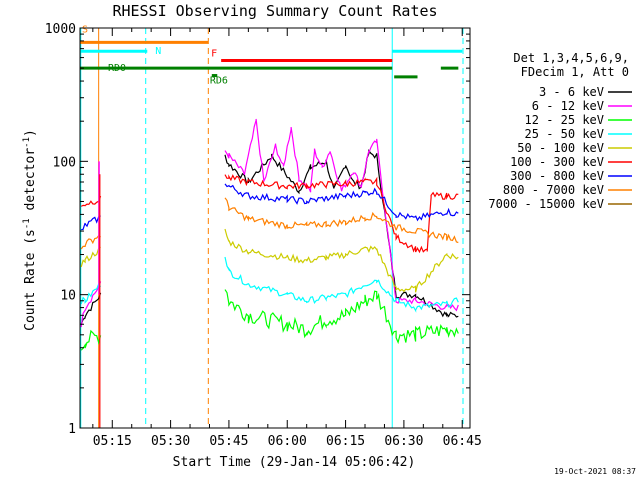 Image resolution: width=640 pixels, height=480 pixels. What do you see at coordinates (214, 54) in the screenshot?
I see `flag-label: F` at bounding box center [214, 54].